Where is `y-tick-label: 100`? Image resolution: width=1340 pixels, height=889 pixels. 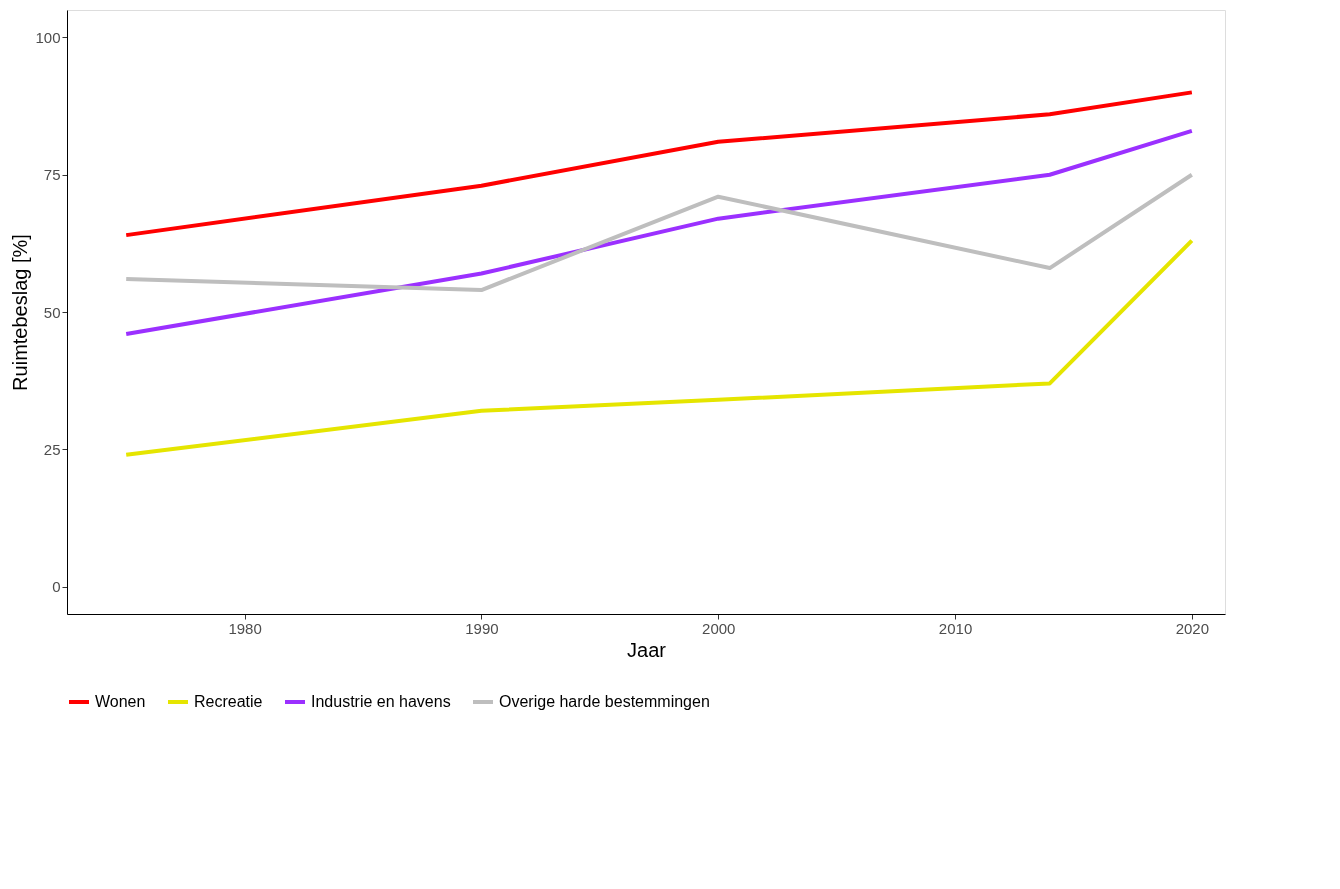
y-tick-label: 100 is located at coordinates (48, 37).